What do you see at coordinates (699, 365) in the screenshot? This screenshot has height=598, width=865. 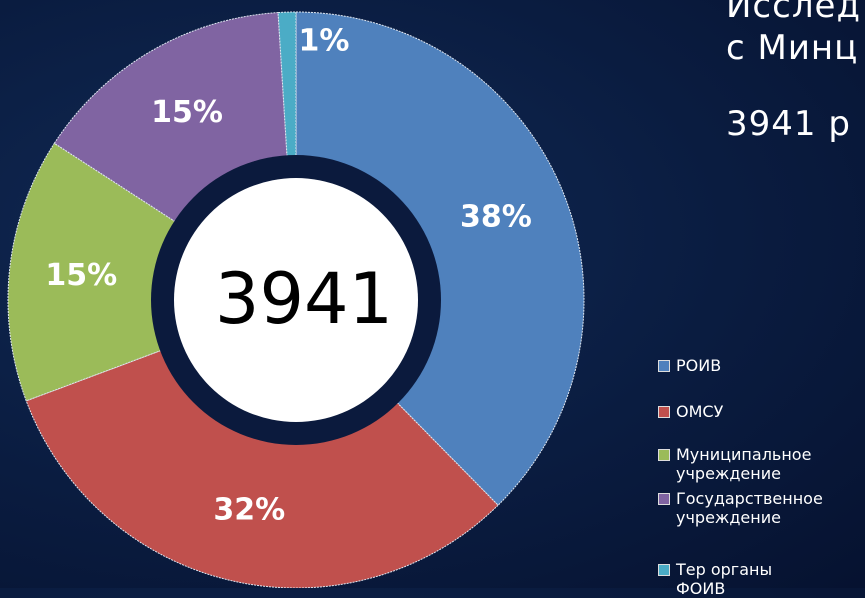 I see `legend-label: РОИВ` at bounding box center [699, 365].